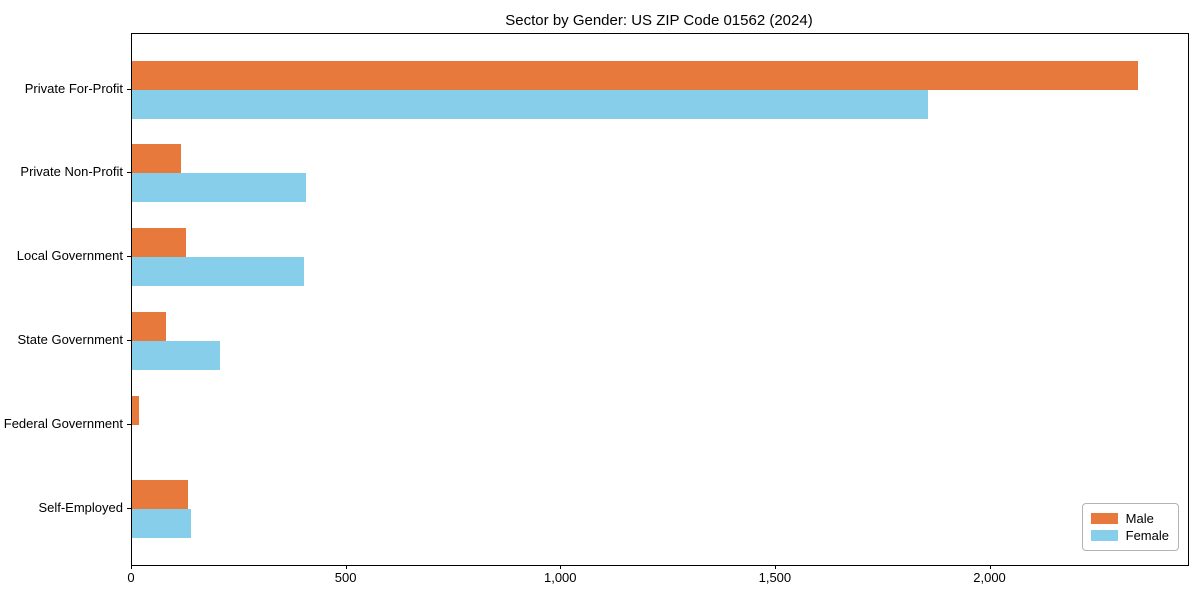 This screenshot has height=600, width=1200. I want to click on bar-male-local-government, so click(159, 243).